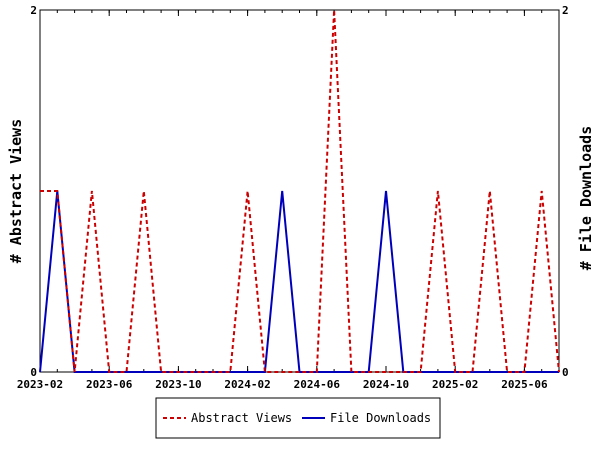  What do you see at coordinates (33, 372) in the screenshot?
I see `y-left-tick-label: 0` at bounding box center [33, 372].